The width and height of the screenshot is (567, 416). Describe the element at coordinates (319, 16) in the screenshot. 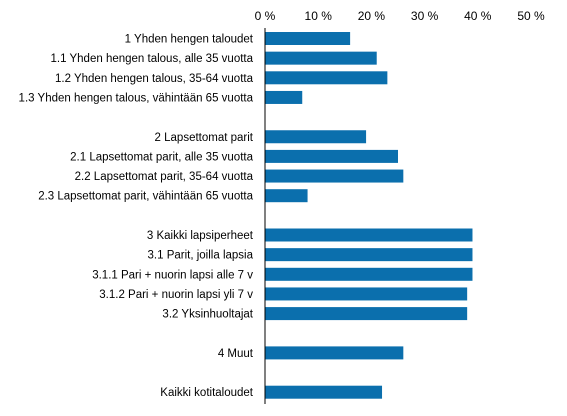

I see `x-tick-label: 10 %` at that location.